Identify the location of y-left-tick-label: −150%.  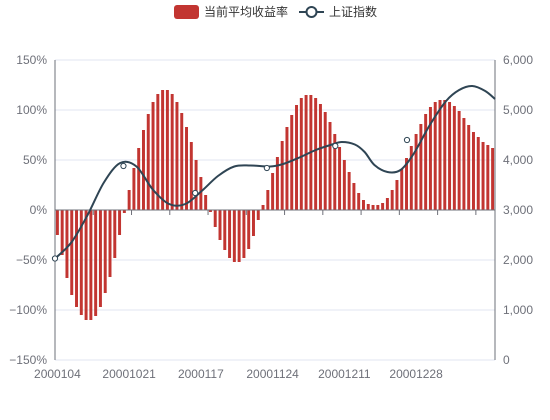
(28, 360).